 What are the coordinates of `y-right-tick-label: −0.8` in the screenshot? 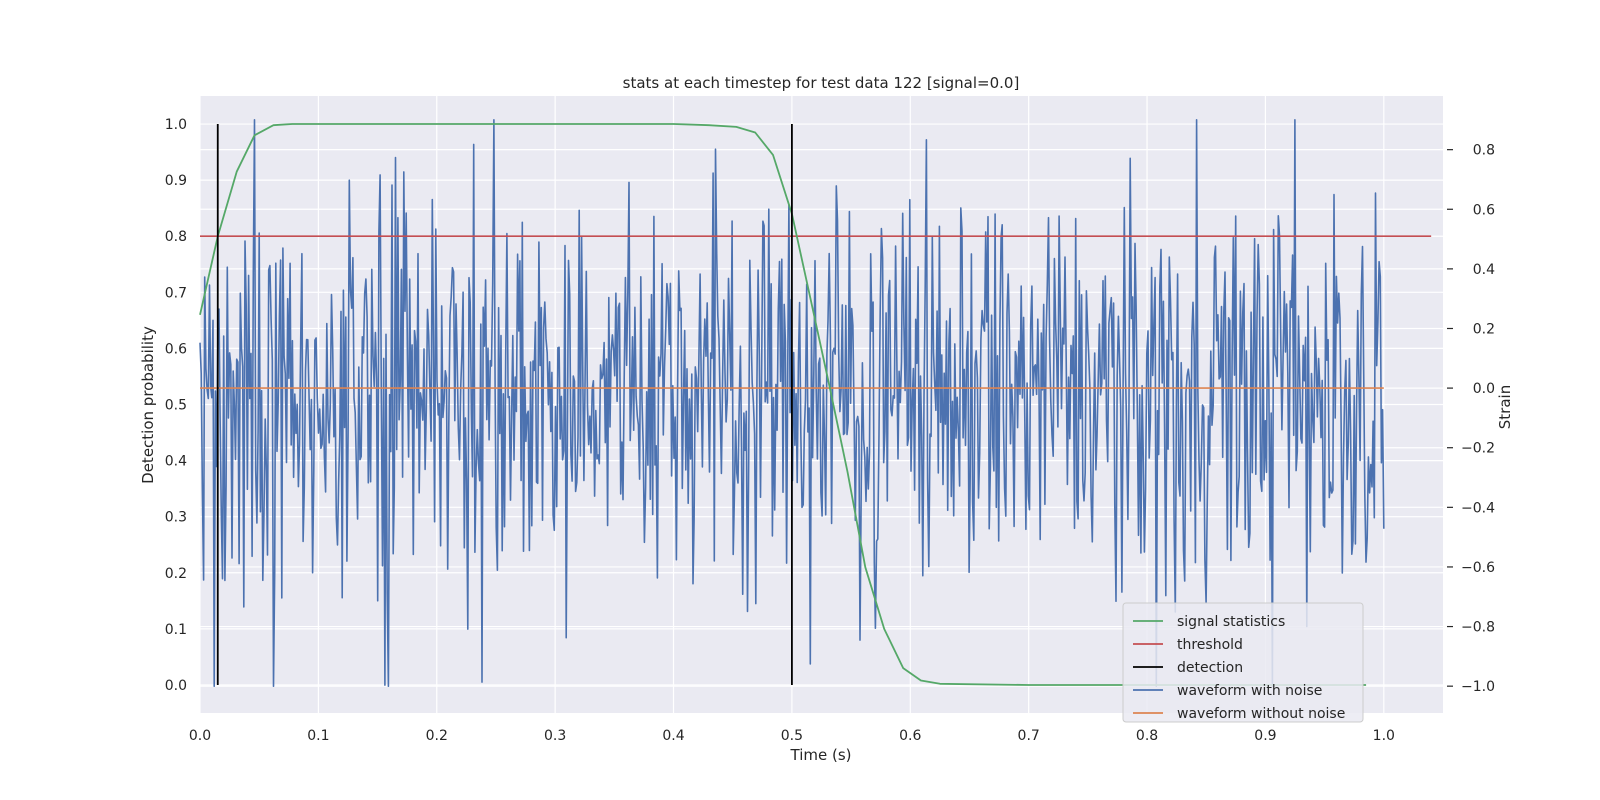 It's located at (1478, 628).